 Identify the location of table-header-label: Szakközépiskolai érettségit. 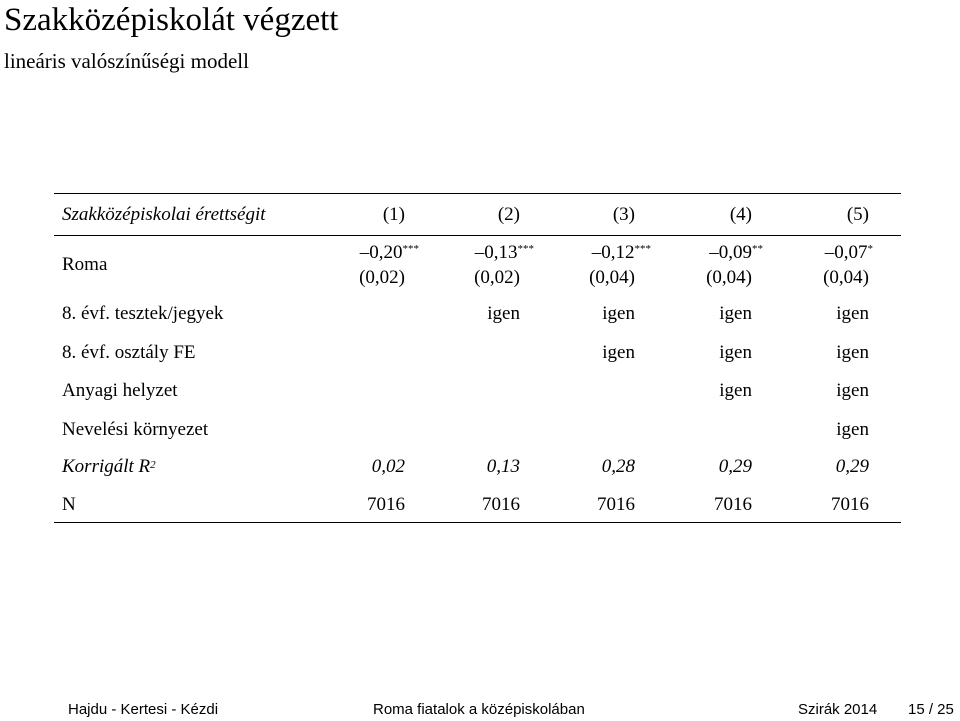
(164, 214).